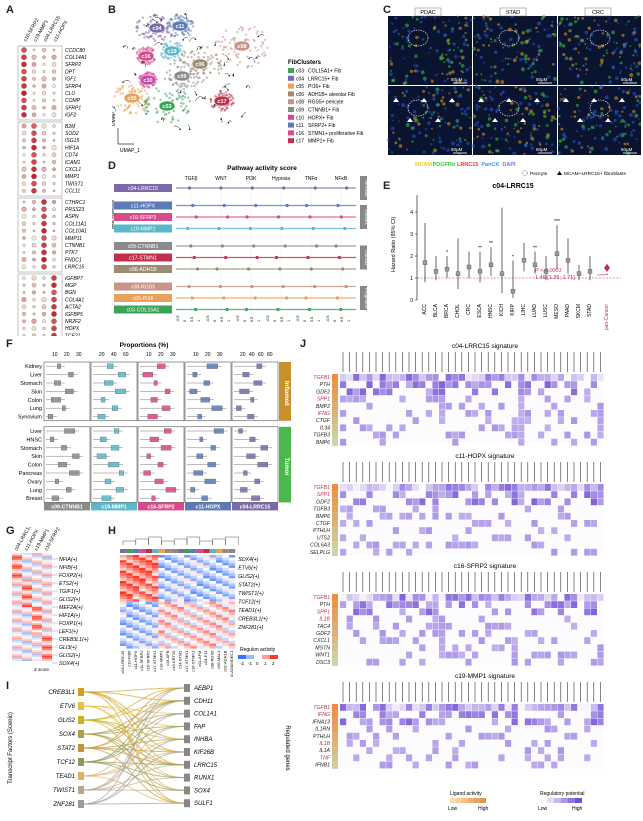  I want to click on gene-label: SULF1, so click(203, 804).